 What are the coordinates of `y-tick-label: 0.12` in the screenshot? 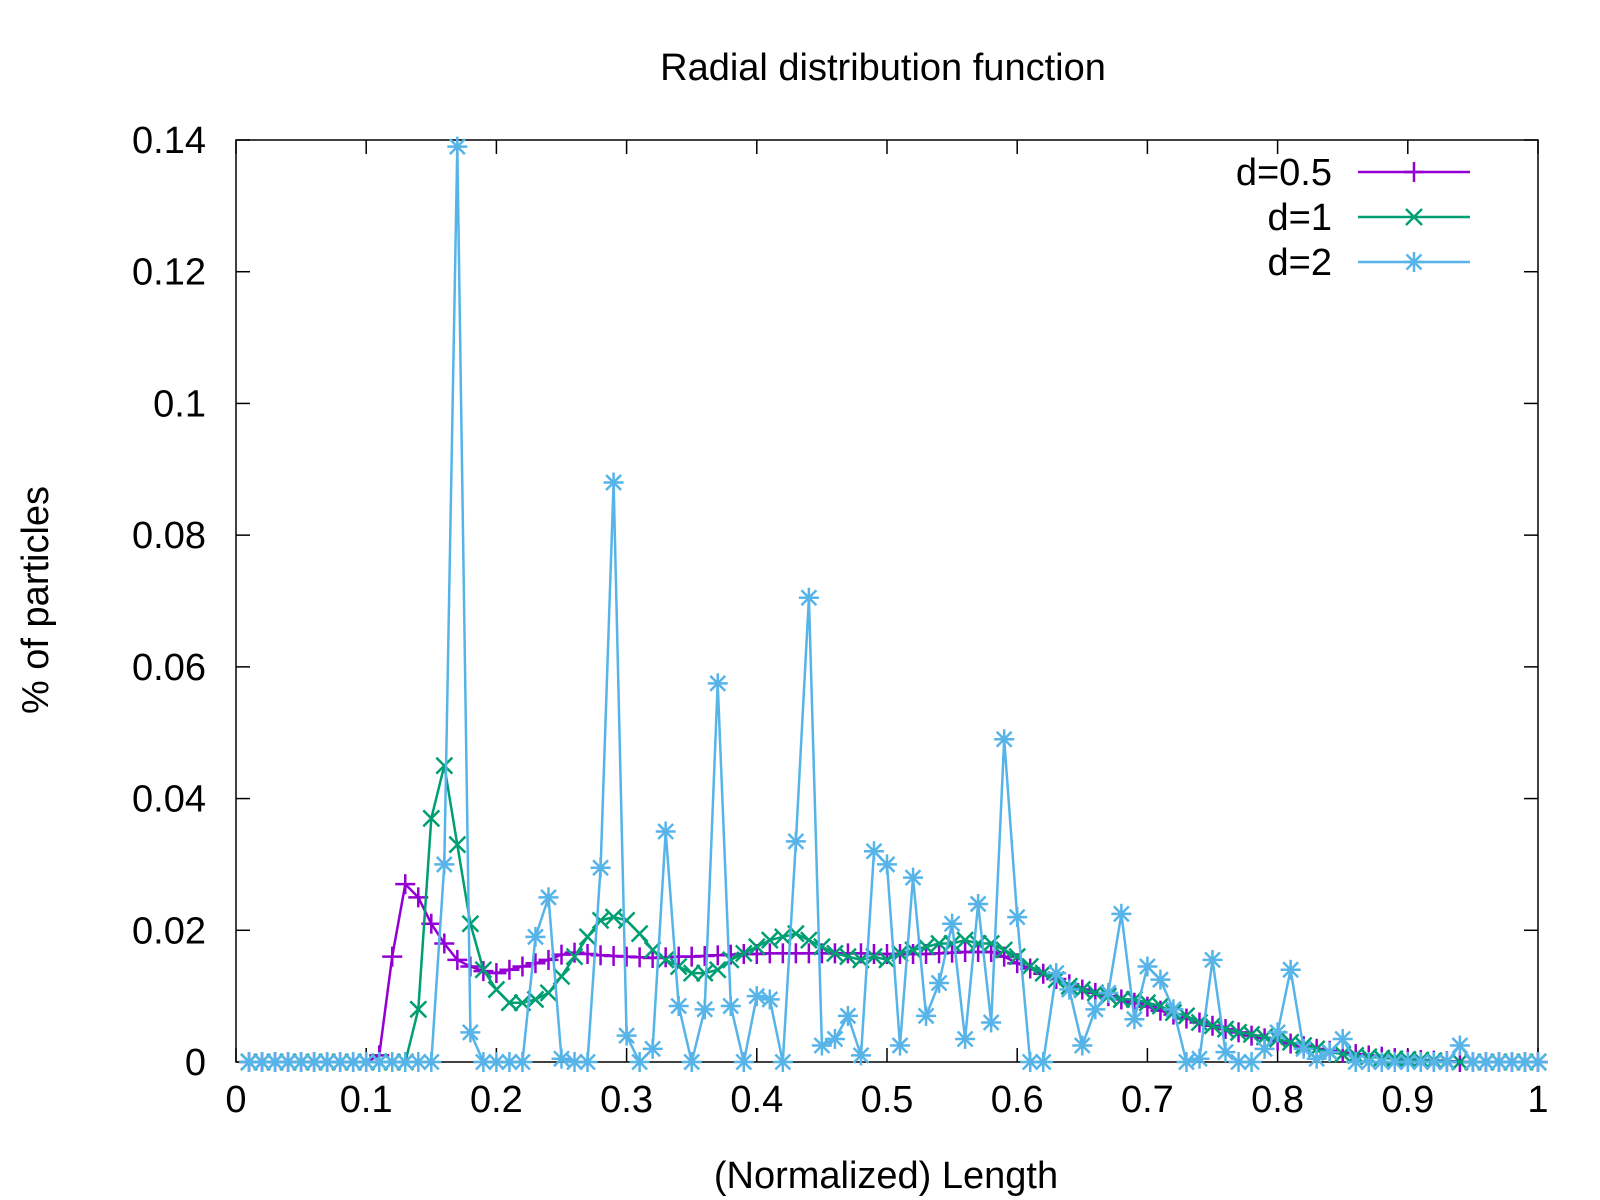 It's located at (169, 273).